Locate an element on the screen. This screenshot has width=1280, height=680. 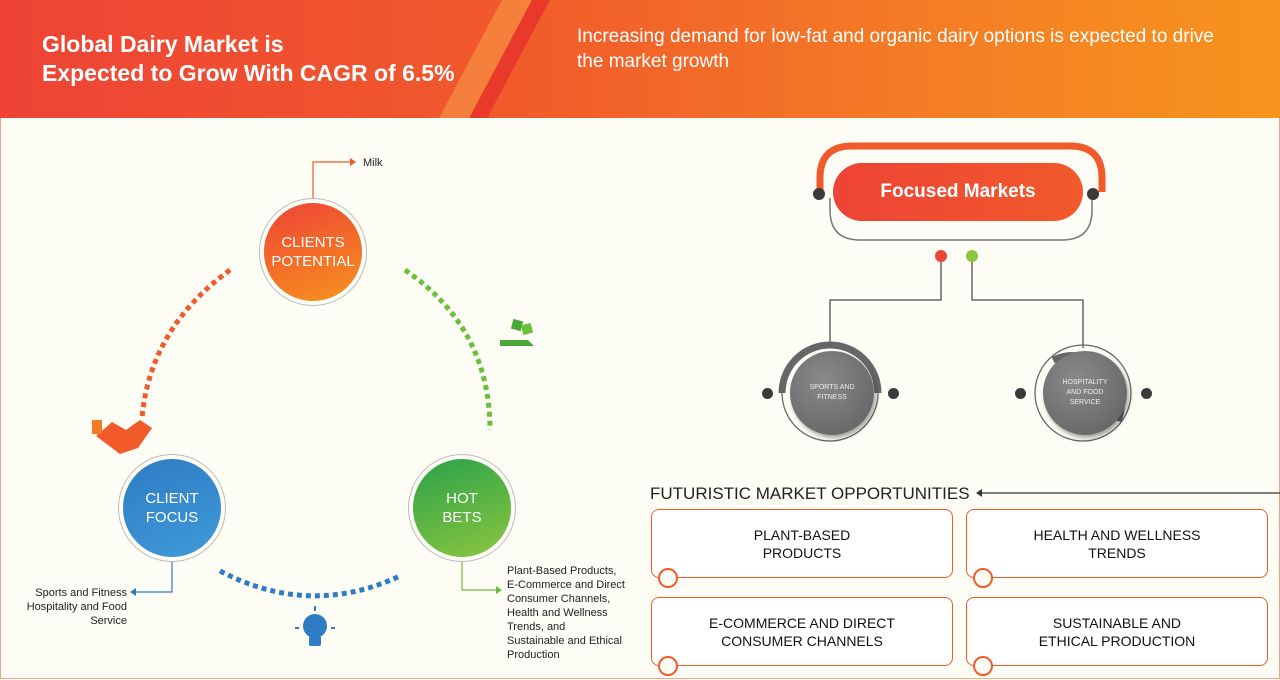
label: ETHICAL PRODUCTION is located at coordinates (1117, 640).